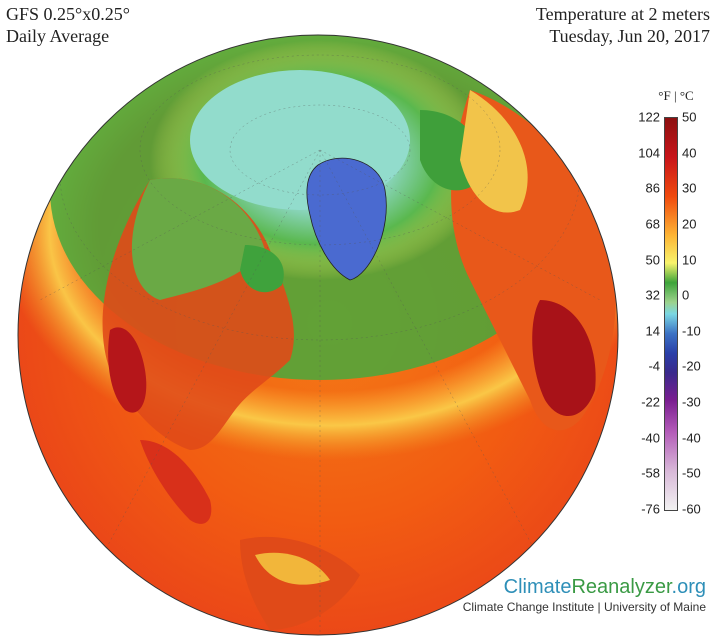 This screenshot has height=640, width=722. What do you see at coordinates (691, 438) in the screenshot?
I see `tick-celsius: -40` at bounding box center [691, 438].